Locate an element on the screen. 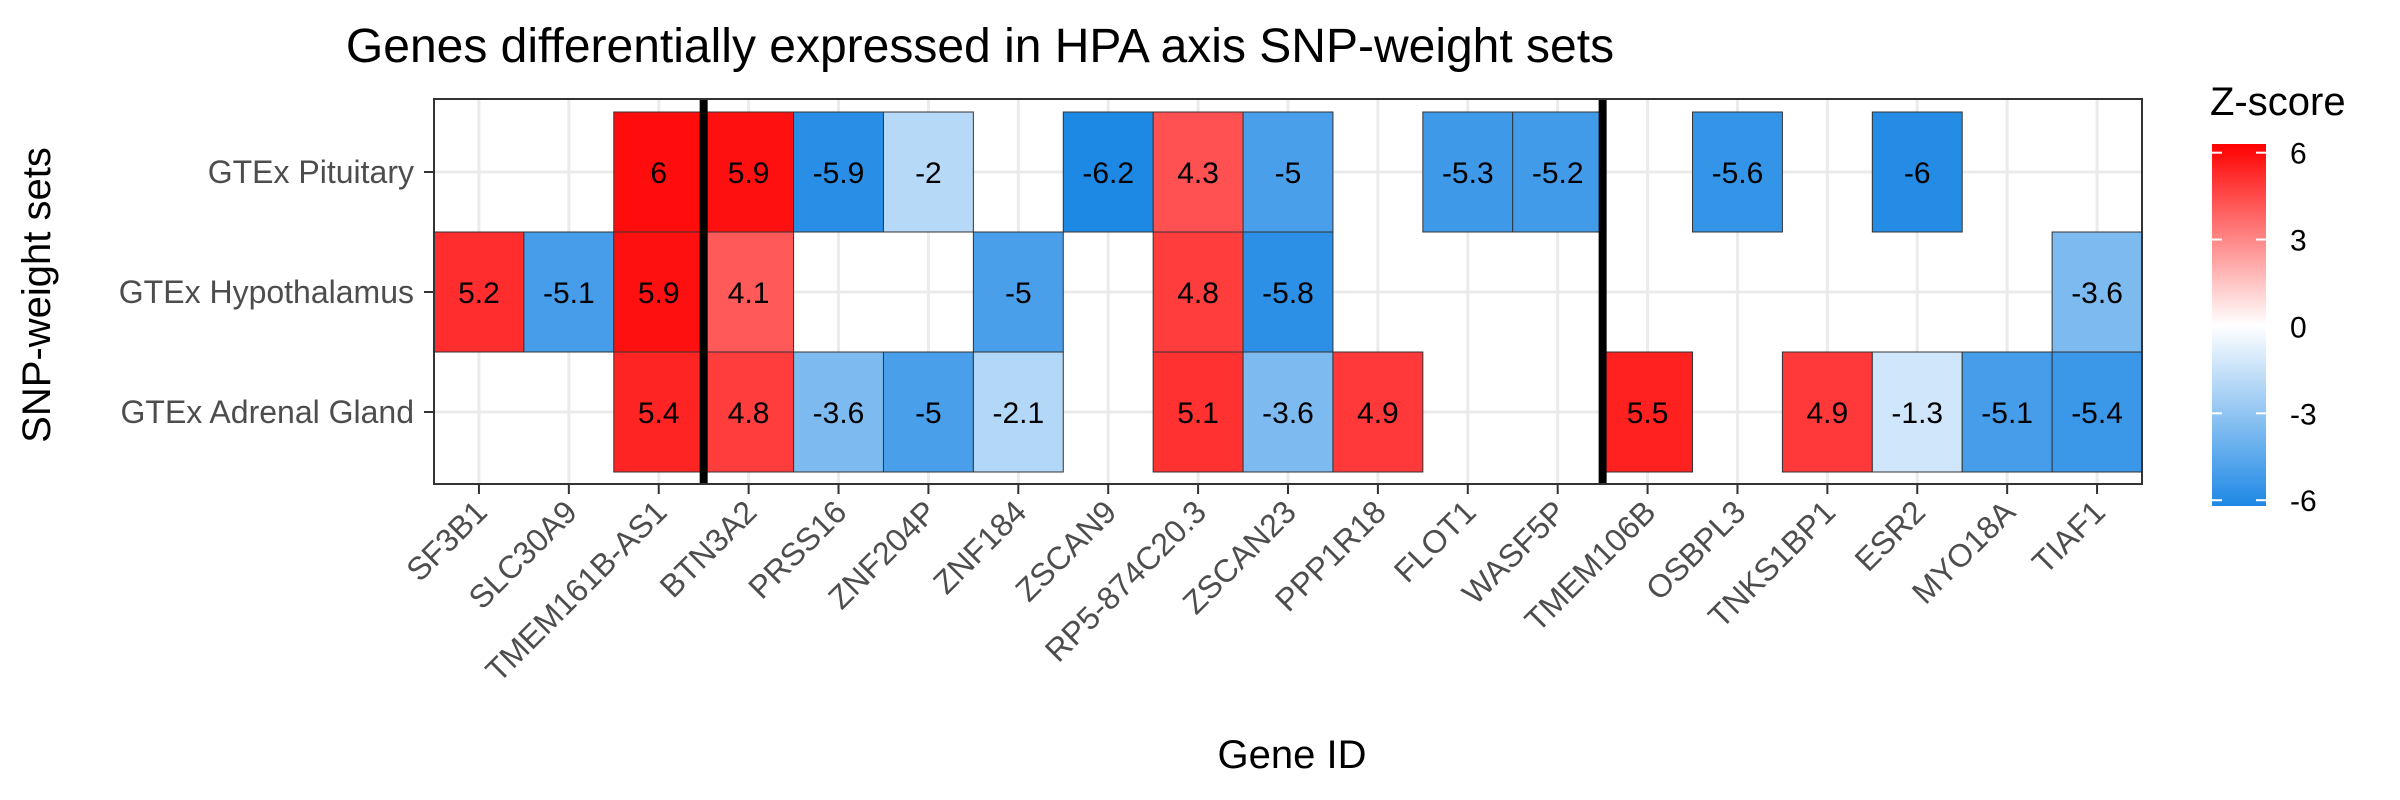 This screenshot has height=800, width=2400. legend-tick-label: 0 is located at coordinates (2298, 327).